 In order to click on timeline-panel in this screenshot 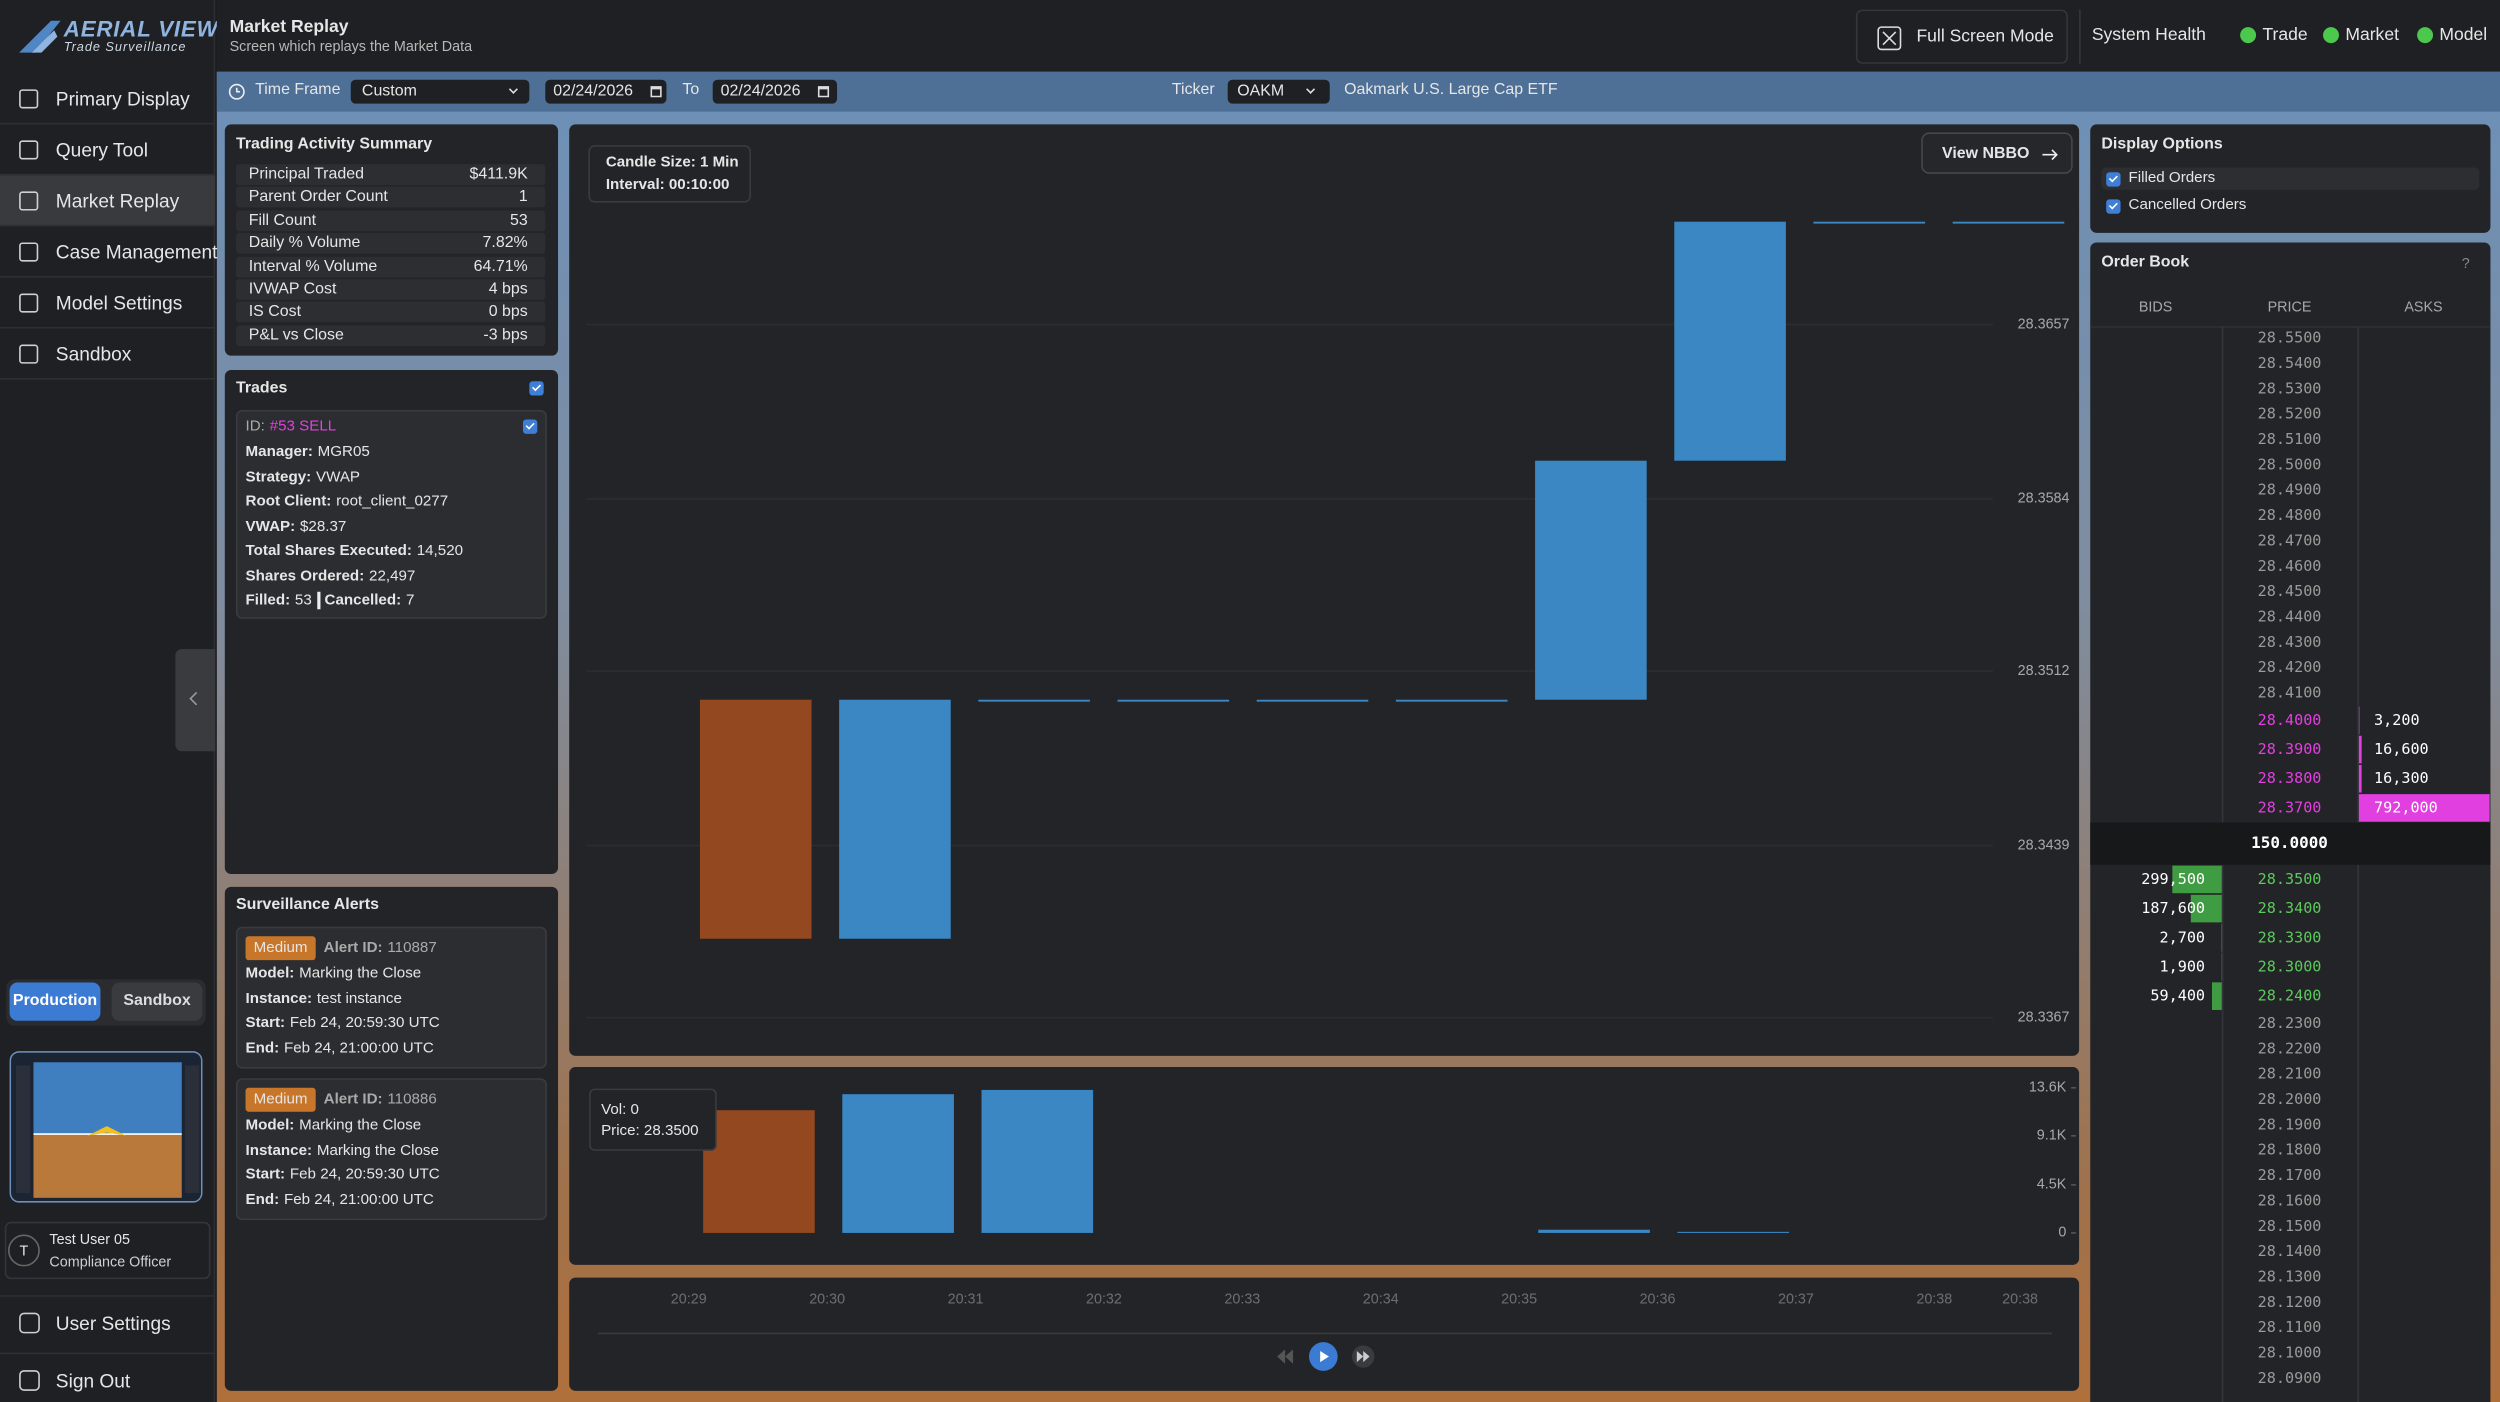, I will do `click(1324, 1334)`.